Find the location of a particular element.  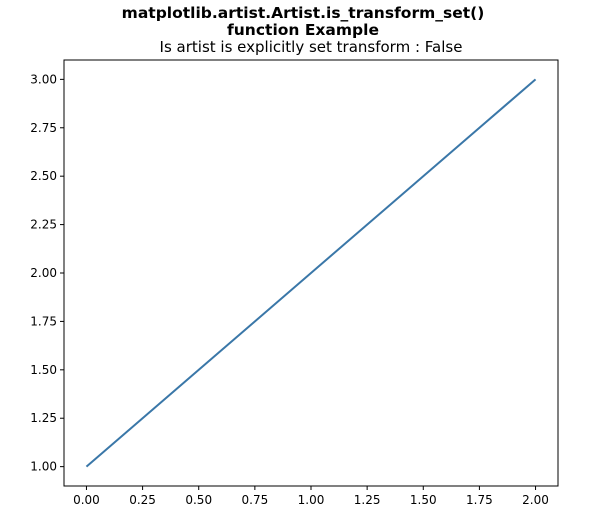

x-tick-label: 0.50 is located at coordinates (198, 500).